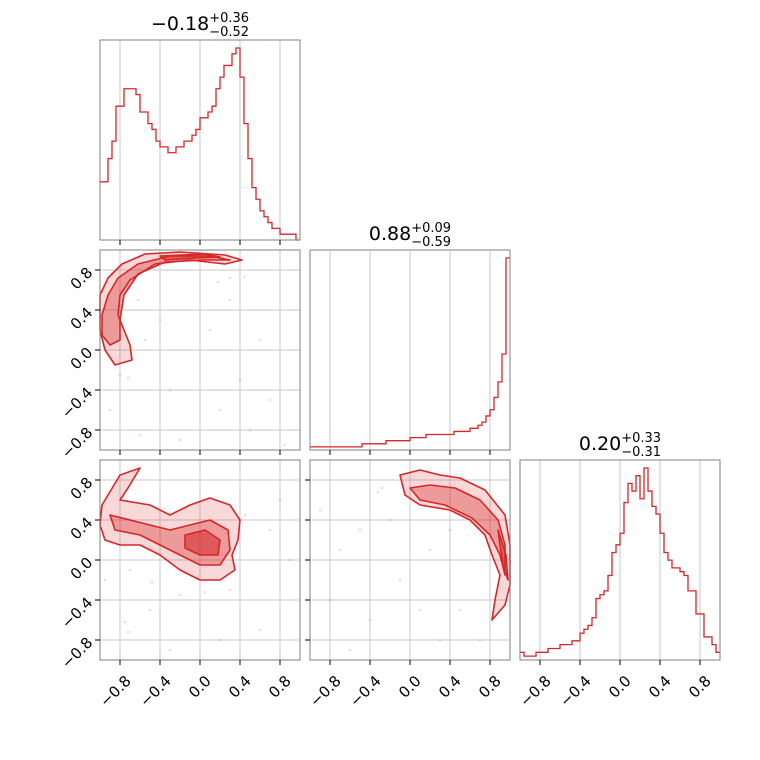 This screenshot has height=760, width=760. I want to click on title-upper-error: +0.09, so click(431, 228).